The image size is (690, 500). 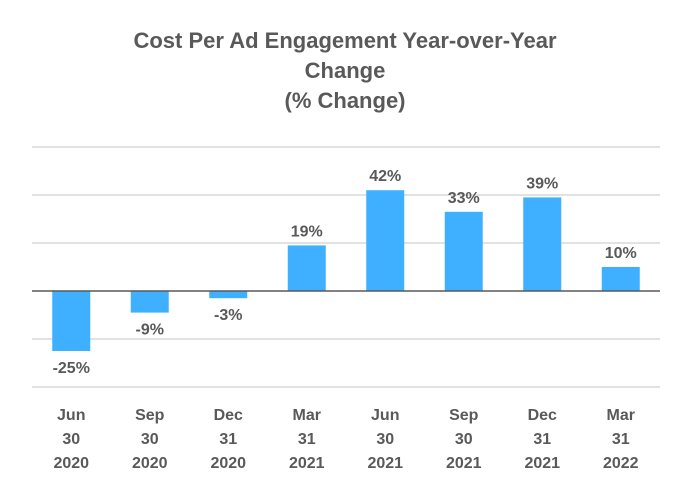 I want to click on chart-title-line-2: Change, so click(x=345, y=70).